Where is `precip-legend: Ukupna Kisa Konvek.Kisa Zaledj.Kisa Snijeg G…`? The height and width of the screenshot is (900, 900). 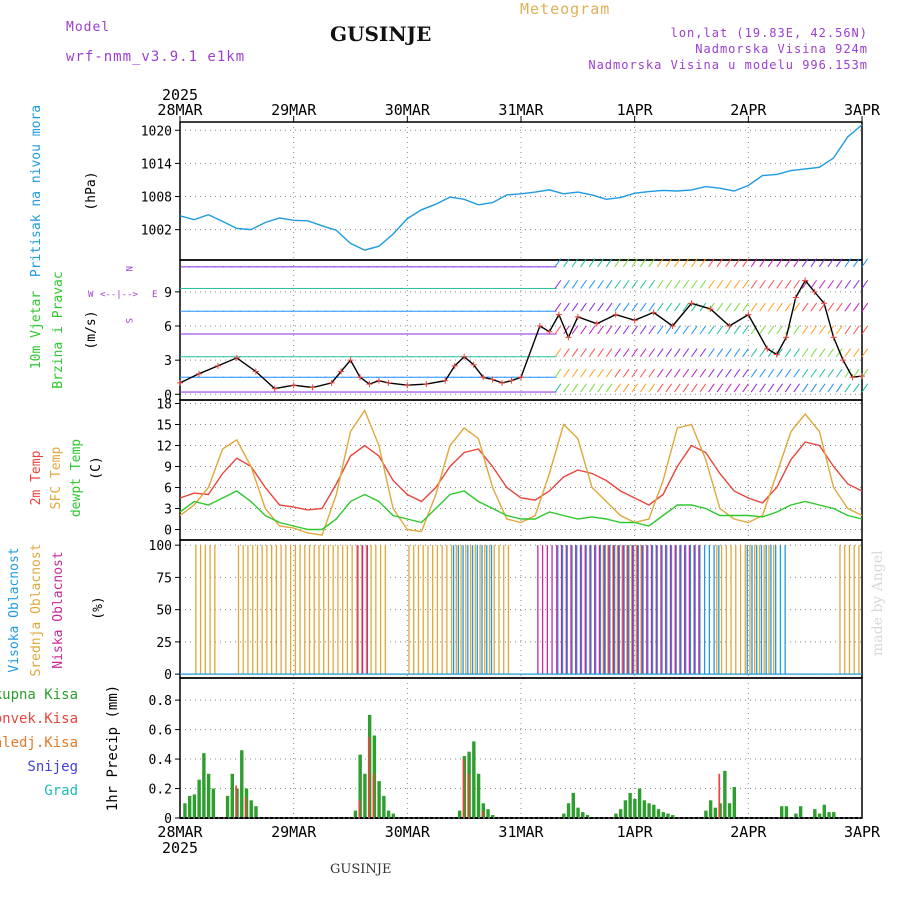
precip-legend: Ukupna Kisa Konvek.Kisa Zaledj.Kisa Snijeg G… is located at coordinates (39, 743).